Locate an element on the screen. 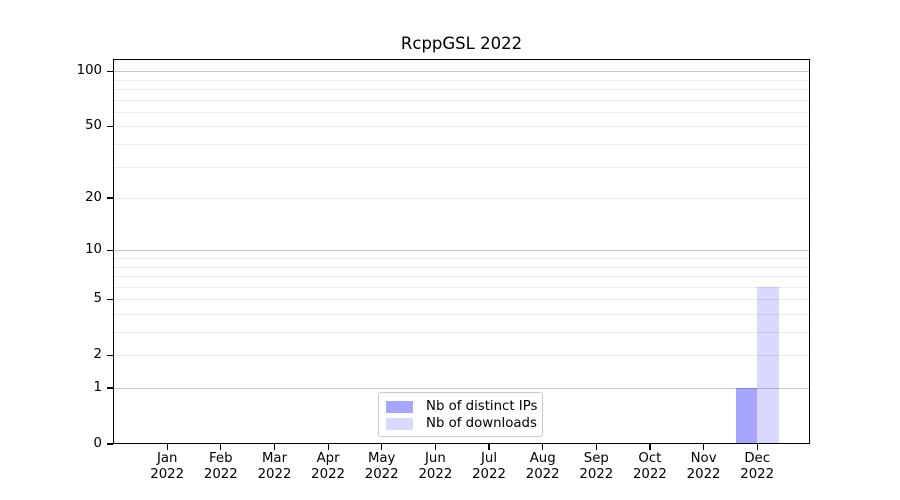 The height and width of the screenshot is (500, 900). y-tick-label: 0 is located at coordinates (97, 443).